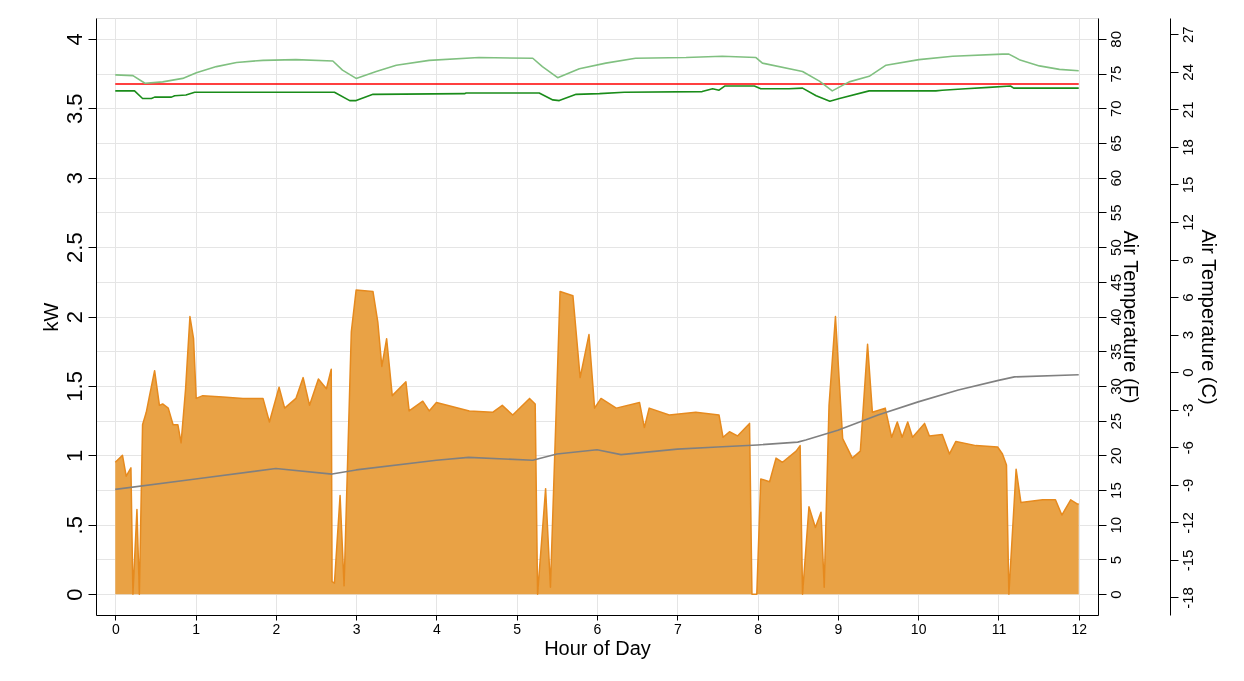 This screenshot has height=681, width=1244. What do you see at coordinates (1115, 213) in the screenshot?
I see `y2-tick-label: 55` at bounding box center [1115, 213].